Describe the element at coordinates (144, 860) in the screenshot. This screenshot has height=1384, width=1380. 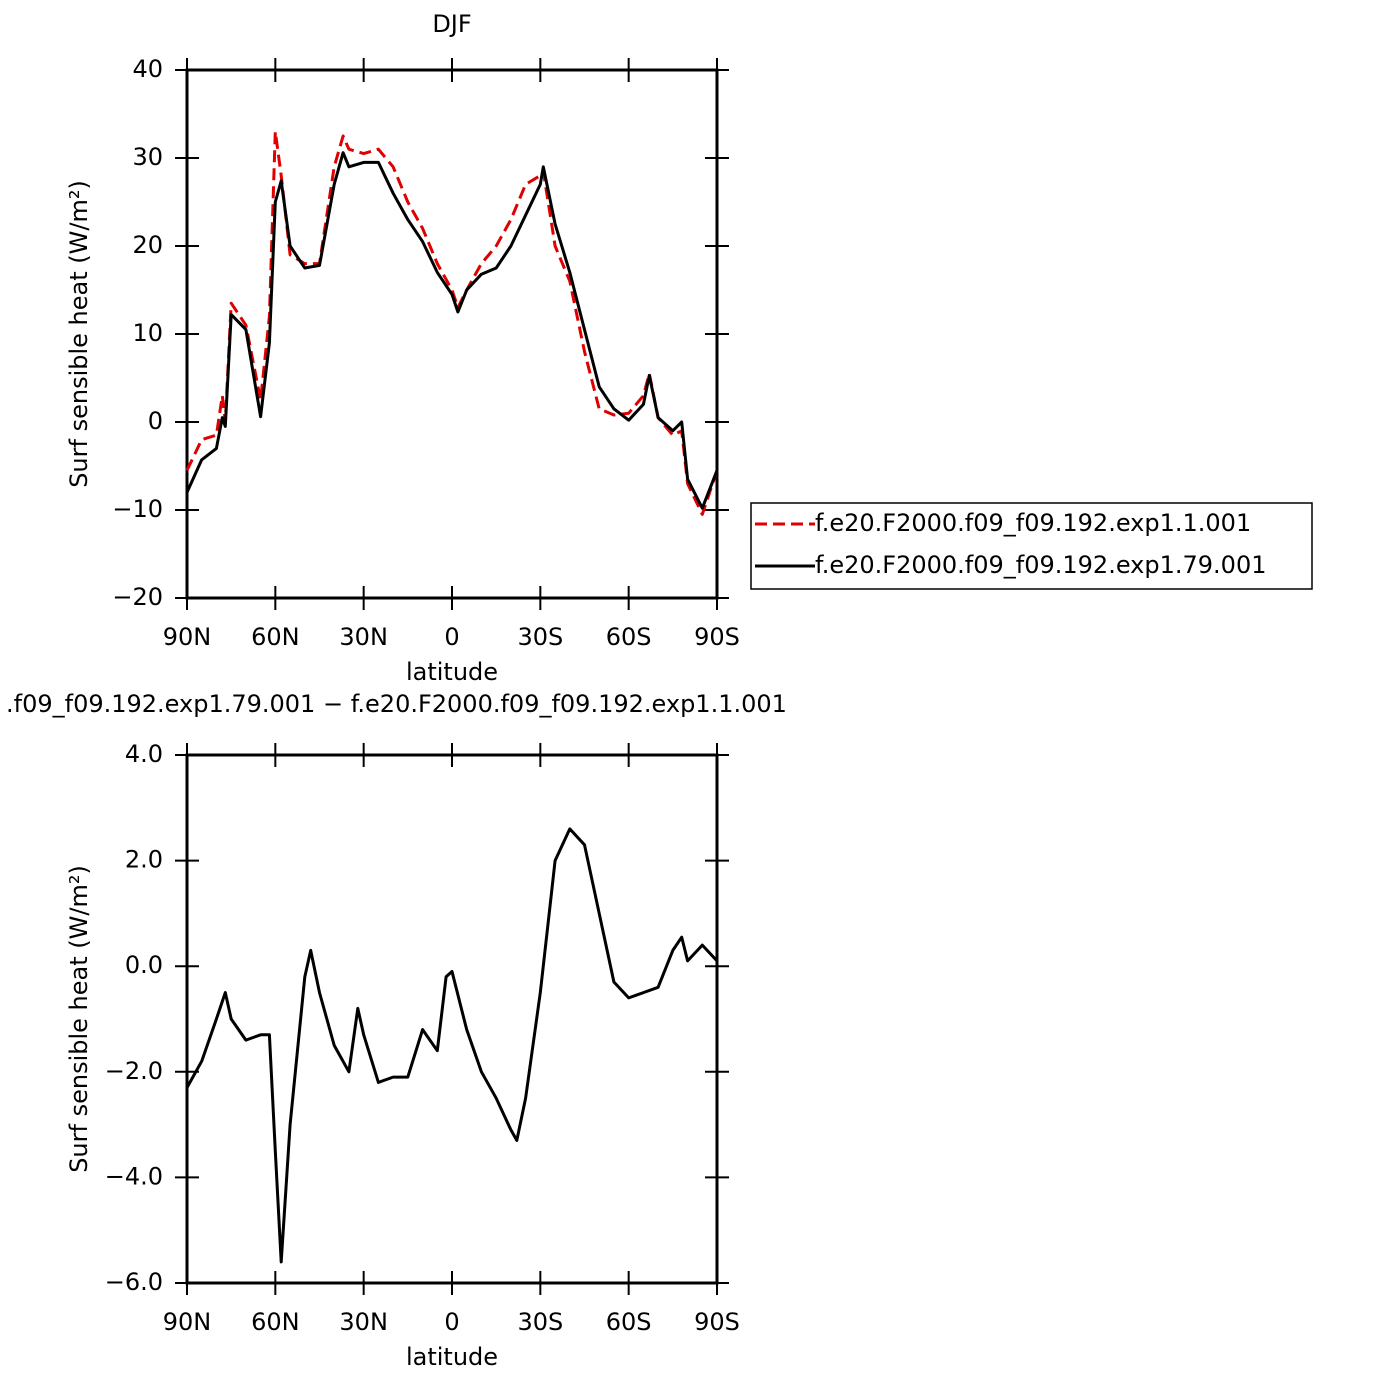
I see `y-tick-label: 2.0` at that location.